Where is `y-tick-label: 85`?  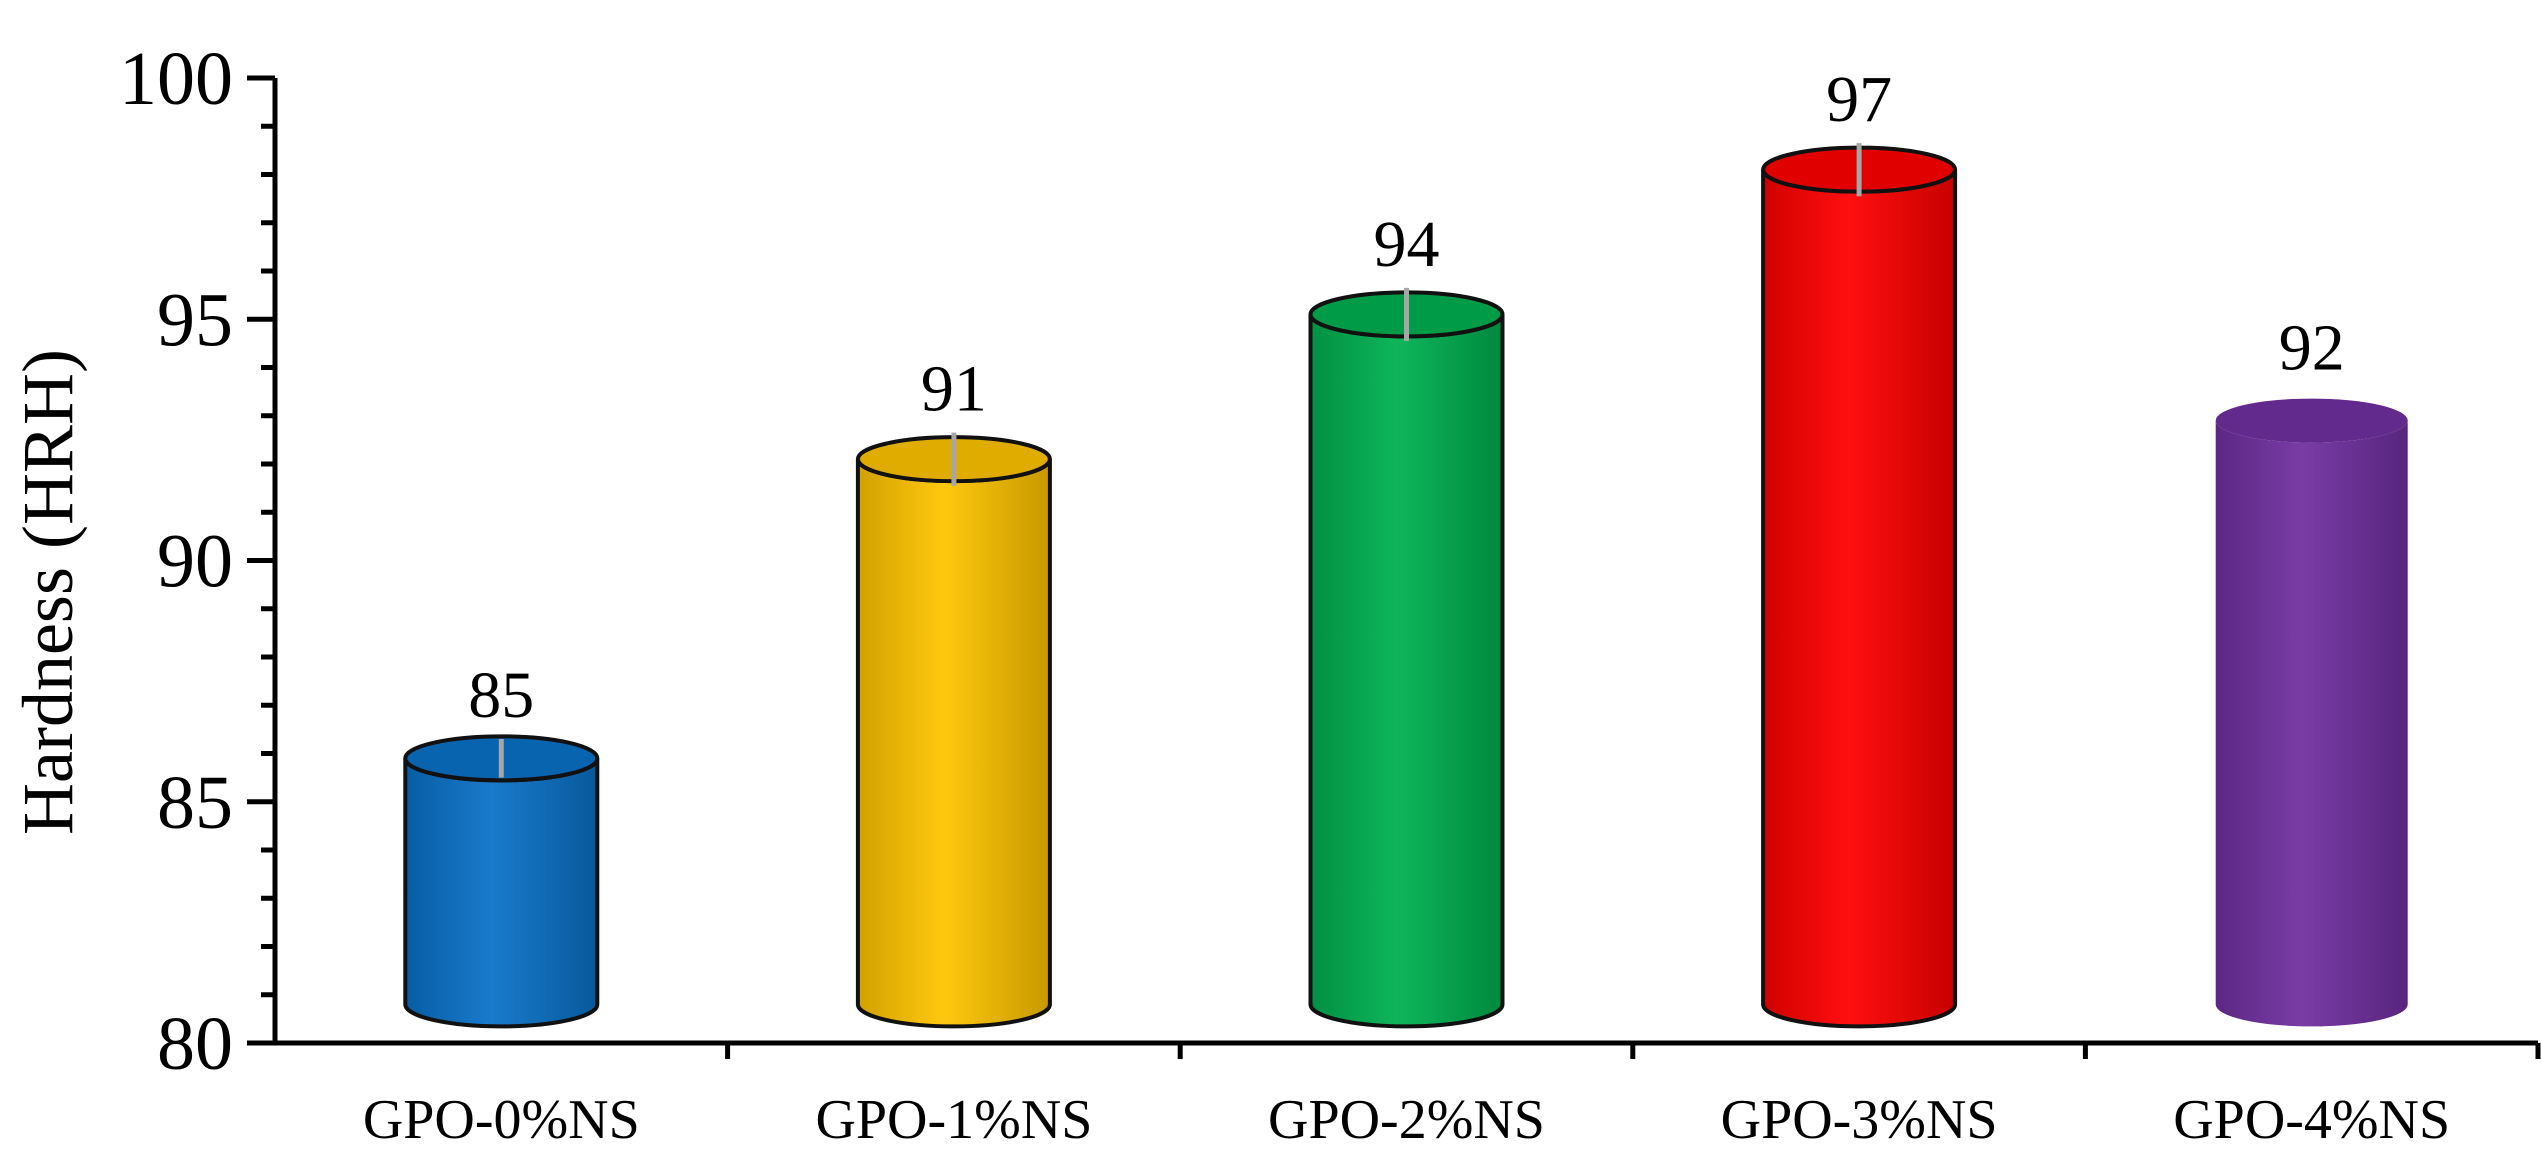
y-tick-label: 85 is located at coordinates (195, 803).